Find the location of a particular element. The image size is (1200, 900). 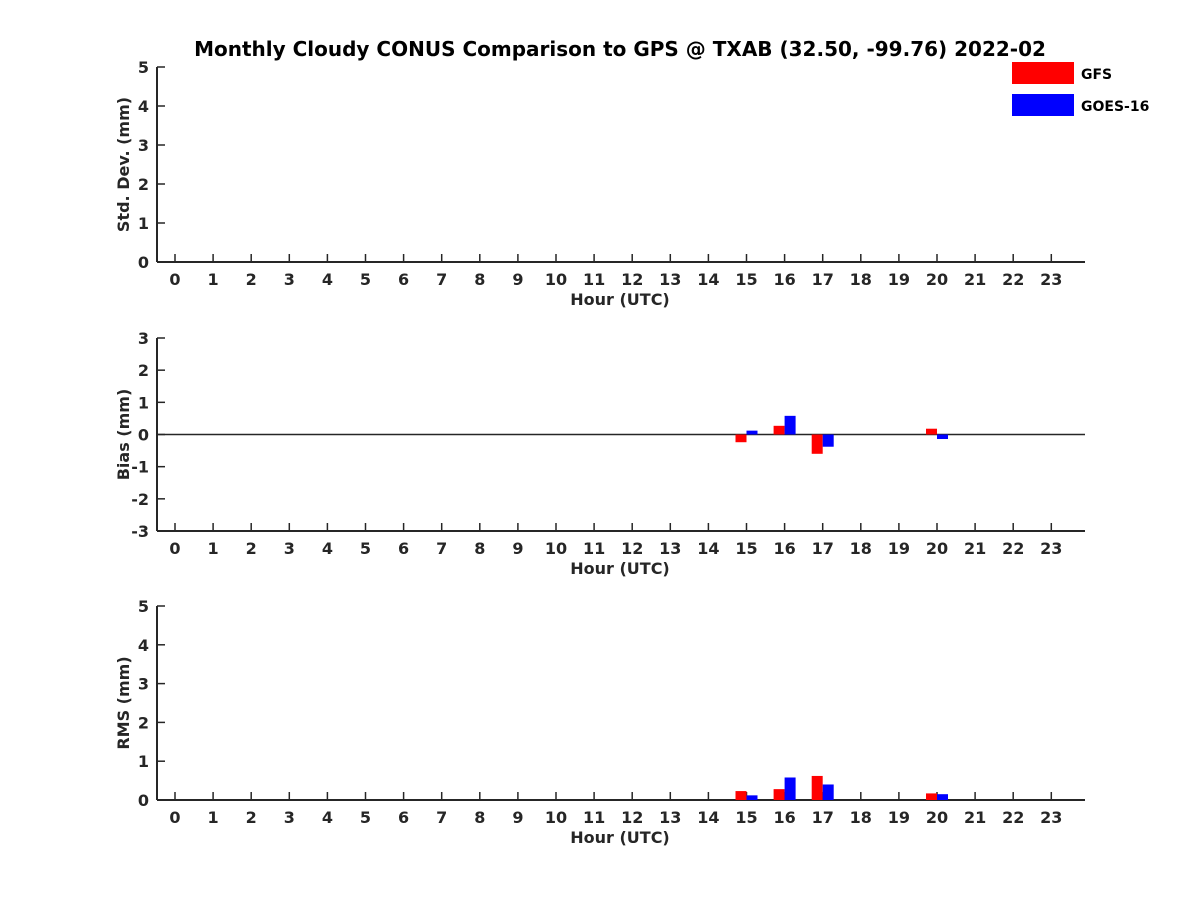

x-tick-label: 17 is located at coordinates (823, 548).